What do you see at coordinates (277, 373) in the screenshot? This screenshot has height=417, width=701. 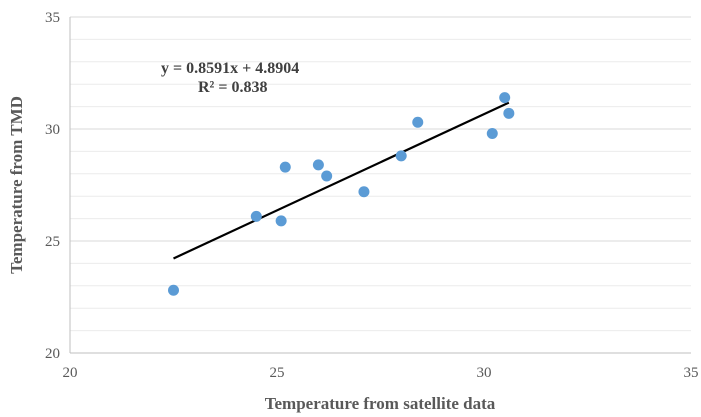 I see `x-tick-label: 25` at bounding box center [277, 373].